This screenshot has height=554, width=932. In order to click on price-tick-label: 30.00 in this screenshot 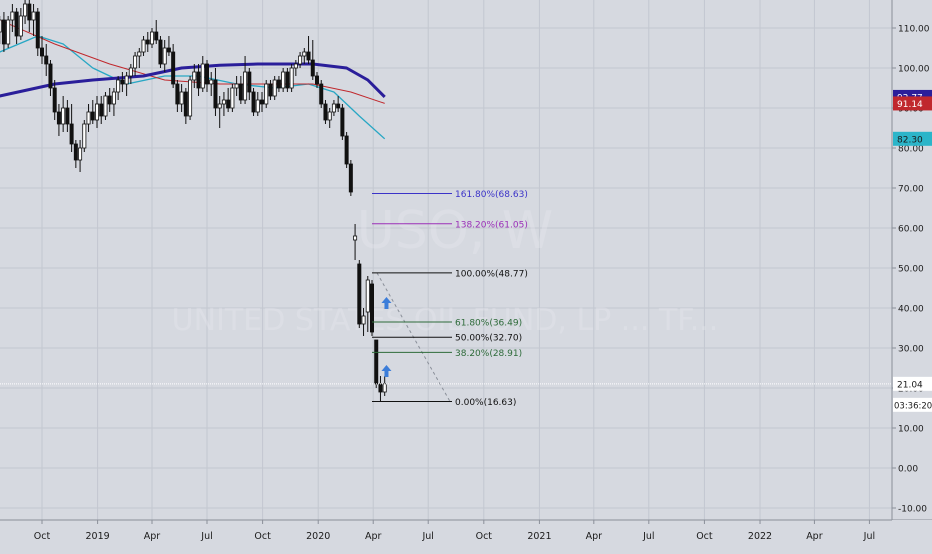, I will do `click(911, 350)`.